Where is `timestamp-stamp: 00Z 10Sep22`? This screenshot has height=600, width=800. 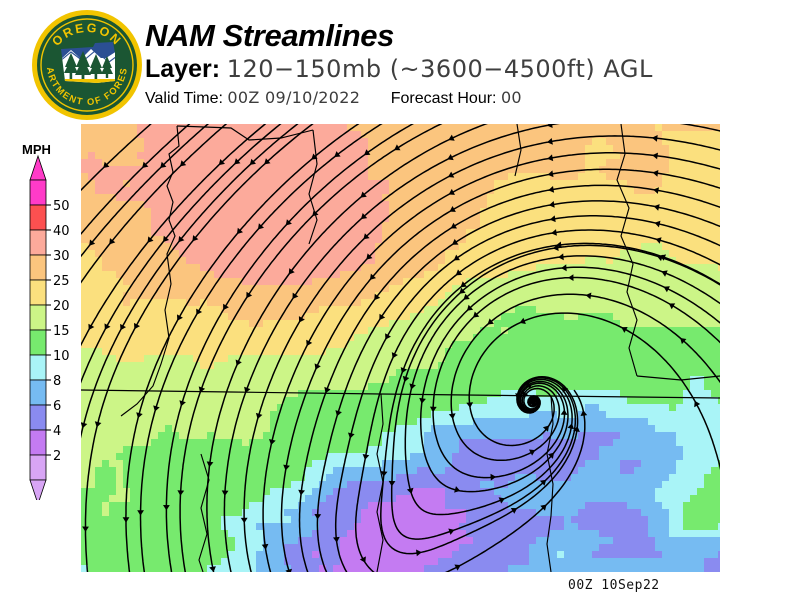
timestamp-stamp: 00Z 10Sep22 is located at coordinates (614, 585).